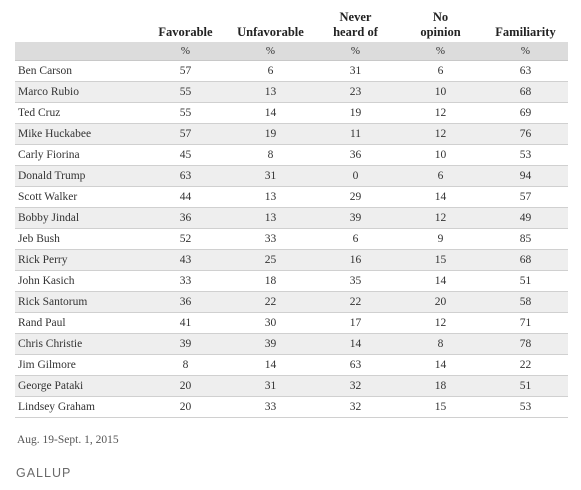 The image size is (581, 490). I want to click on table-row: George Pataki 20 31 32 18 51, so click(291, 386).